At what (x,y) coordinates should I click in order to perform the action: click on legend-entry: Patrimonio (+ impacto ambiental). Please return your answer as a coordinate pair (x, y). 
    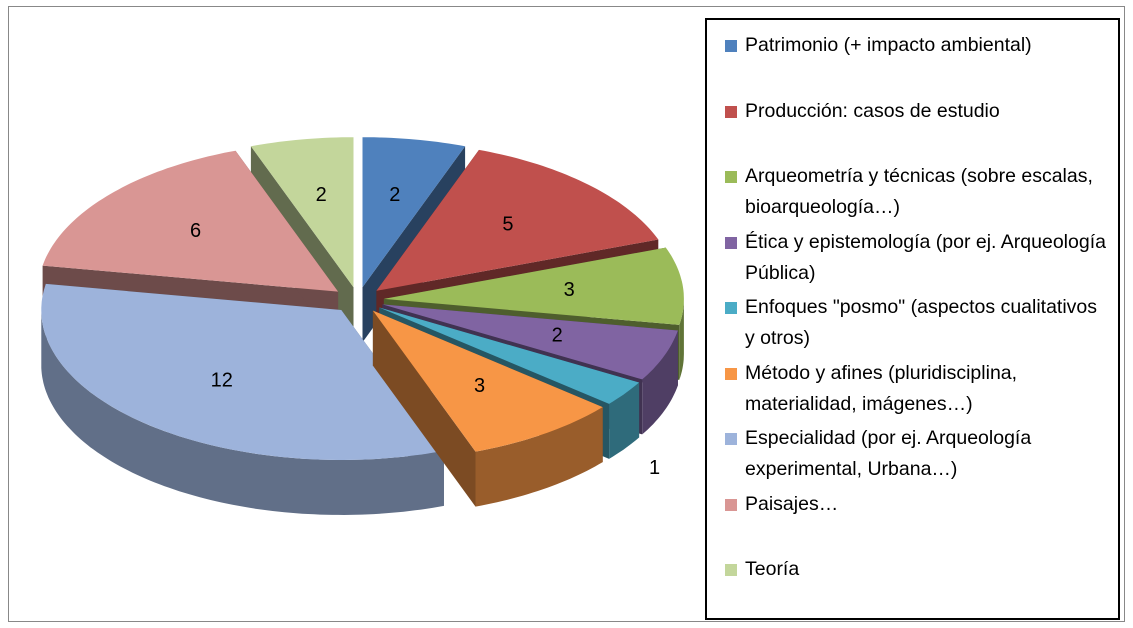
    Looking at the image, I should click on (917, 45).